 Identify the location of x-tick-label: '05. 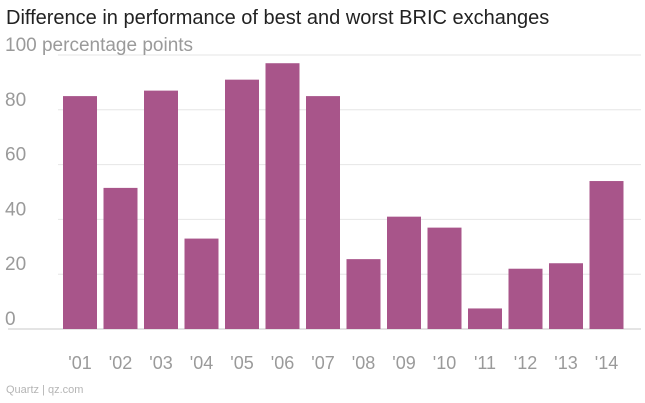
(241, 363).